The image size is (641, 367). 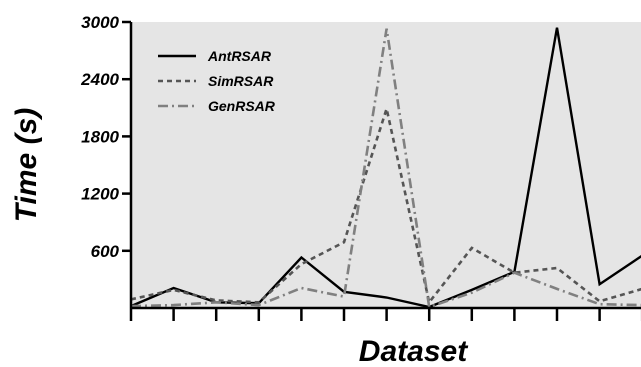 What do you see at coordinates (242, 106) in the screenshot?
I see `legend-label-genrsar: GenRSAR` at bounding box center [242, 106].